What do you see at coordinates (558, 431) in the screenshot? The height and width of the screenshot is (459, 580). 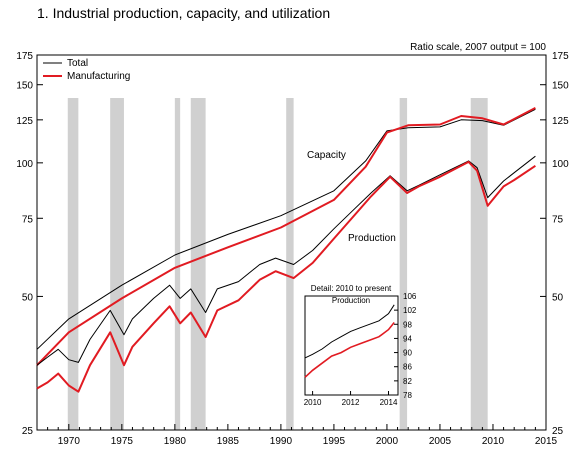 I see `y-tick-label-right-25: 25` at bounding box center [558, 431].